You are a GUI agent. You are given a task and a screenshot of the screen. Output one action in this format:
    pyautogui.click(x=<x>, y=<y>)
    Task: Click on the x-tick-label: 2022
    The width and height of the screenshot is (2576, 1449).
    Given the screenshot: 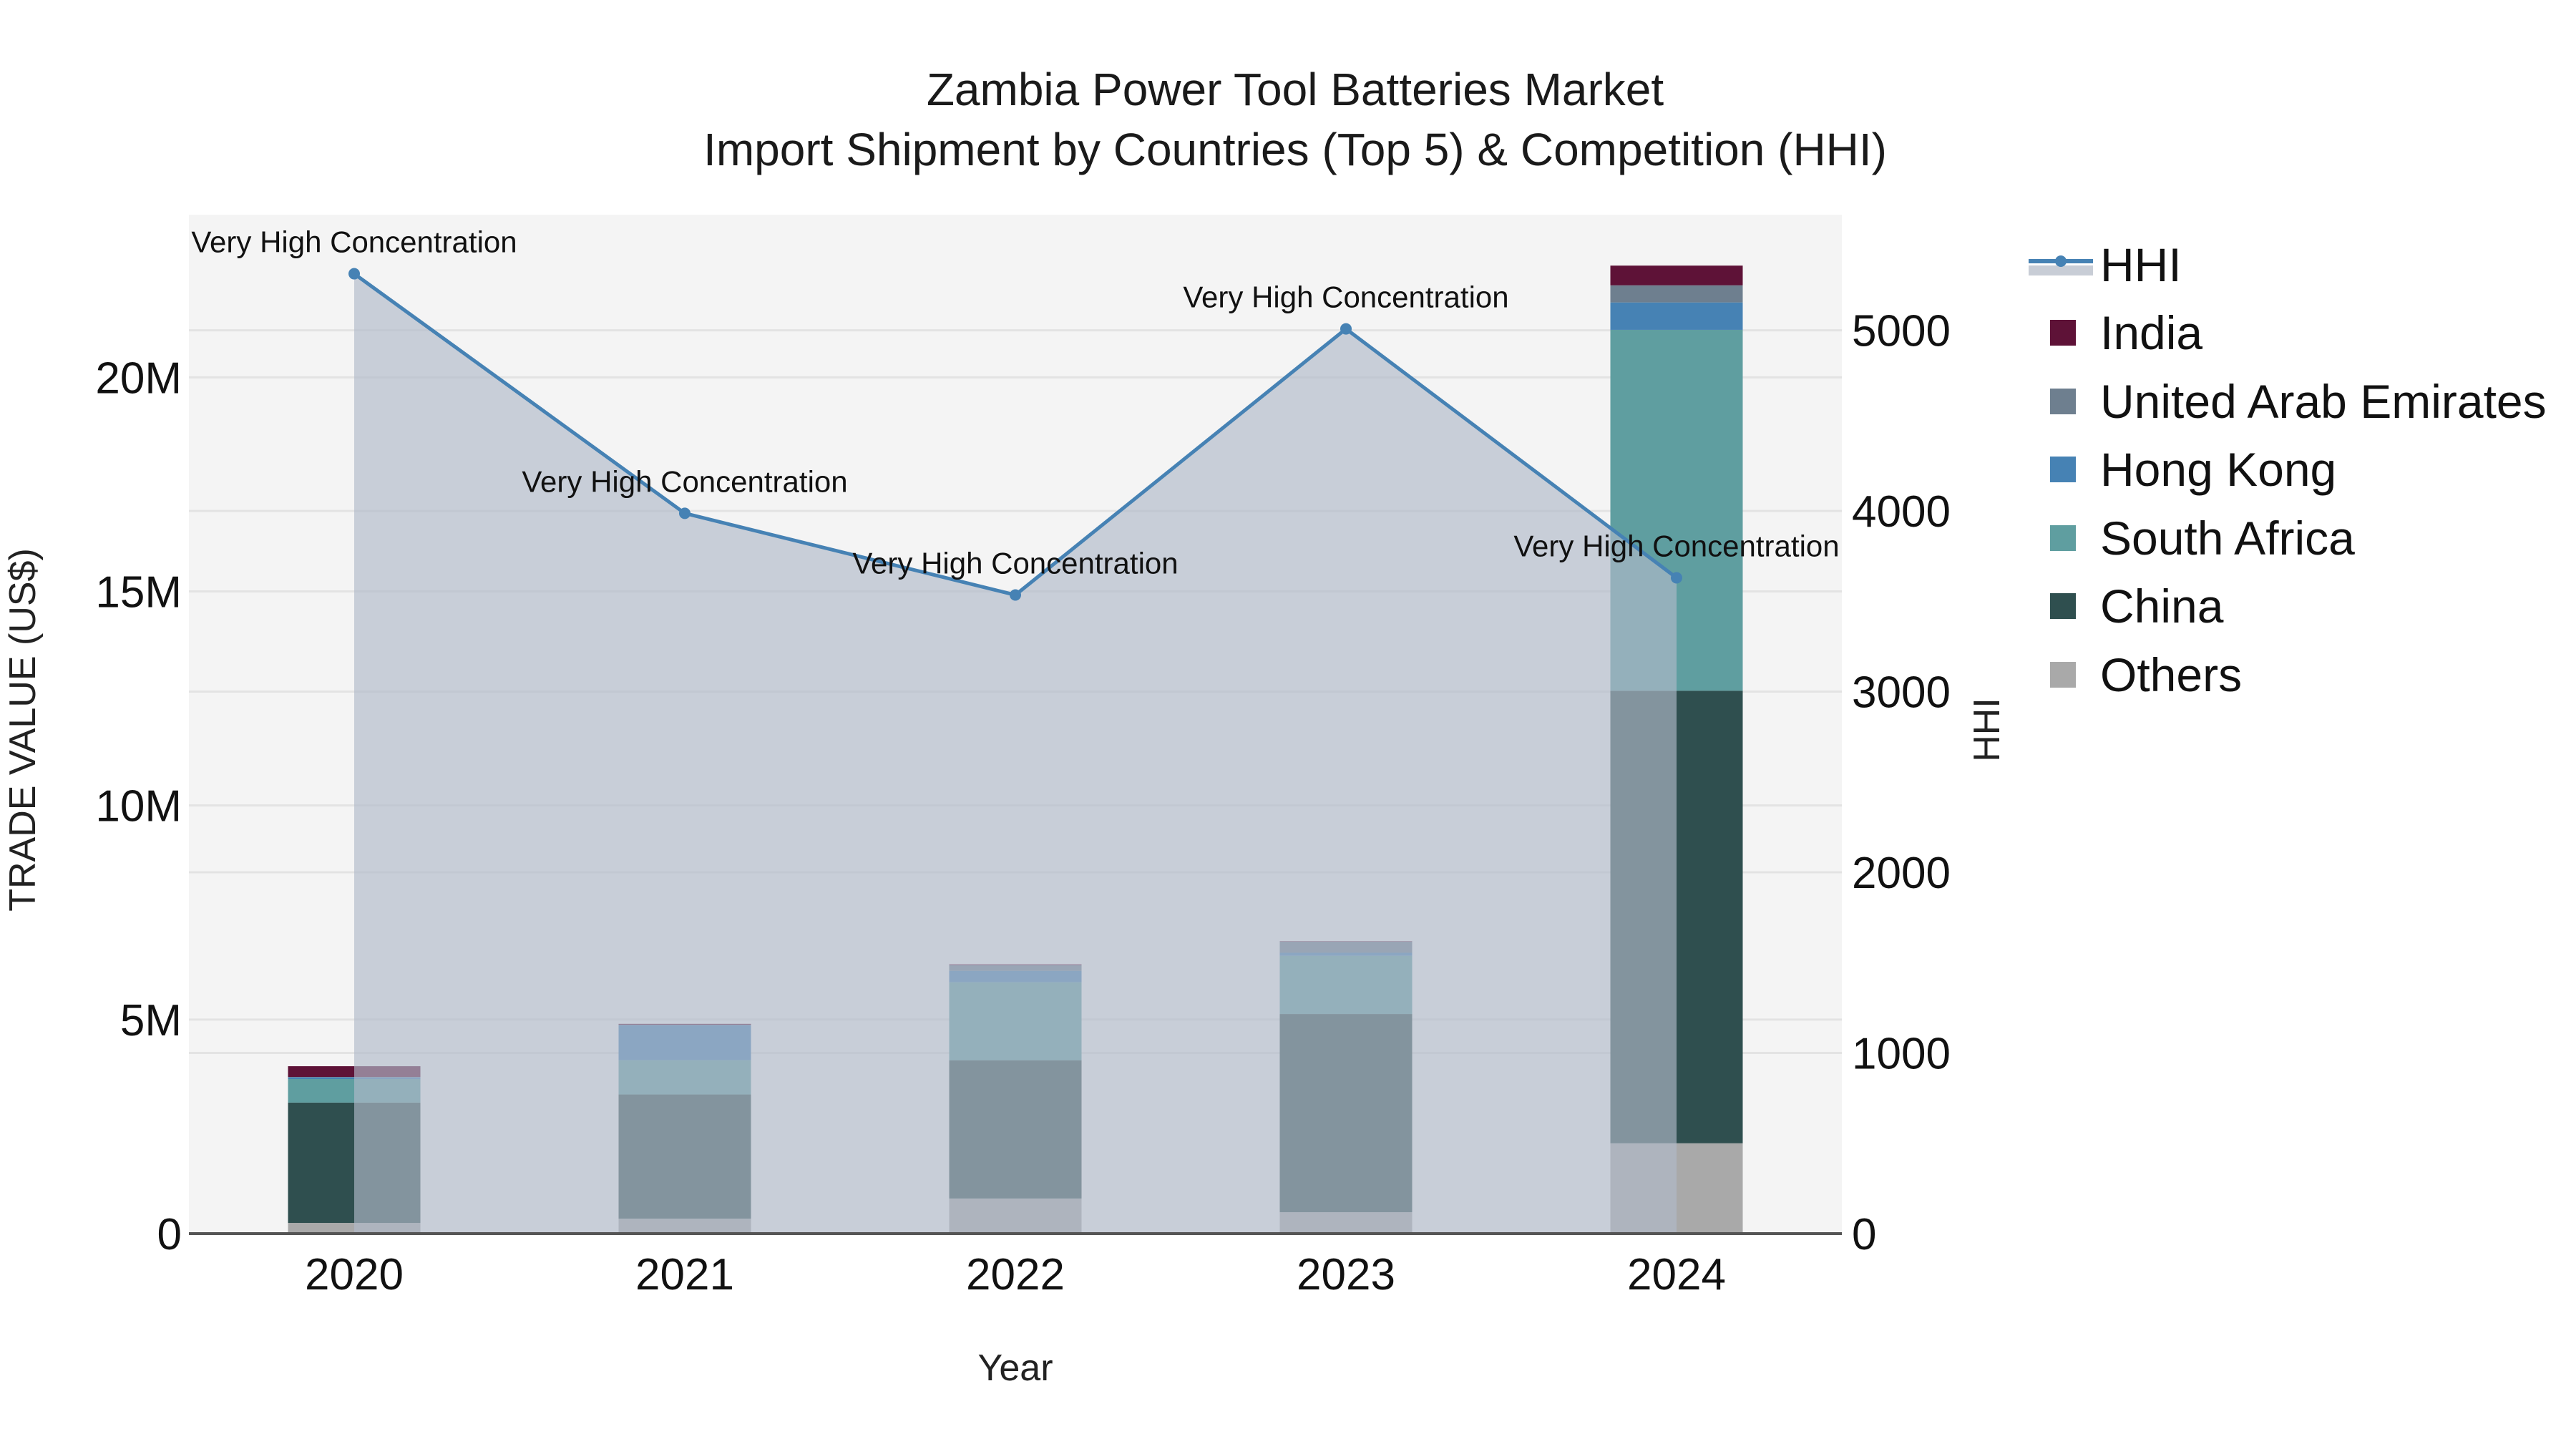 What is the action you would take?
    pyautogui.click(x=1015, y=1274)
    